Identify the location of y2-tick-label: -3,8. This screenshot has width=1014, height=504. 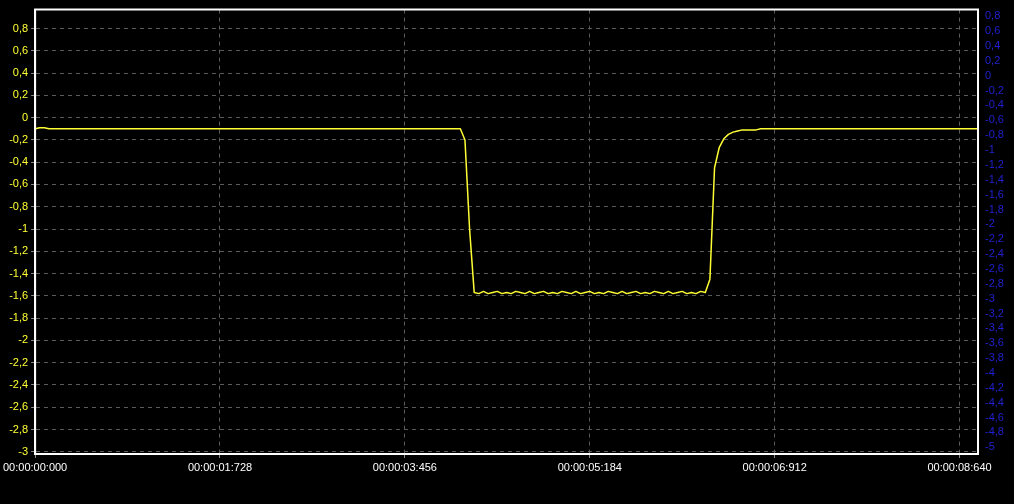
(994, 357).